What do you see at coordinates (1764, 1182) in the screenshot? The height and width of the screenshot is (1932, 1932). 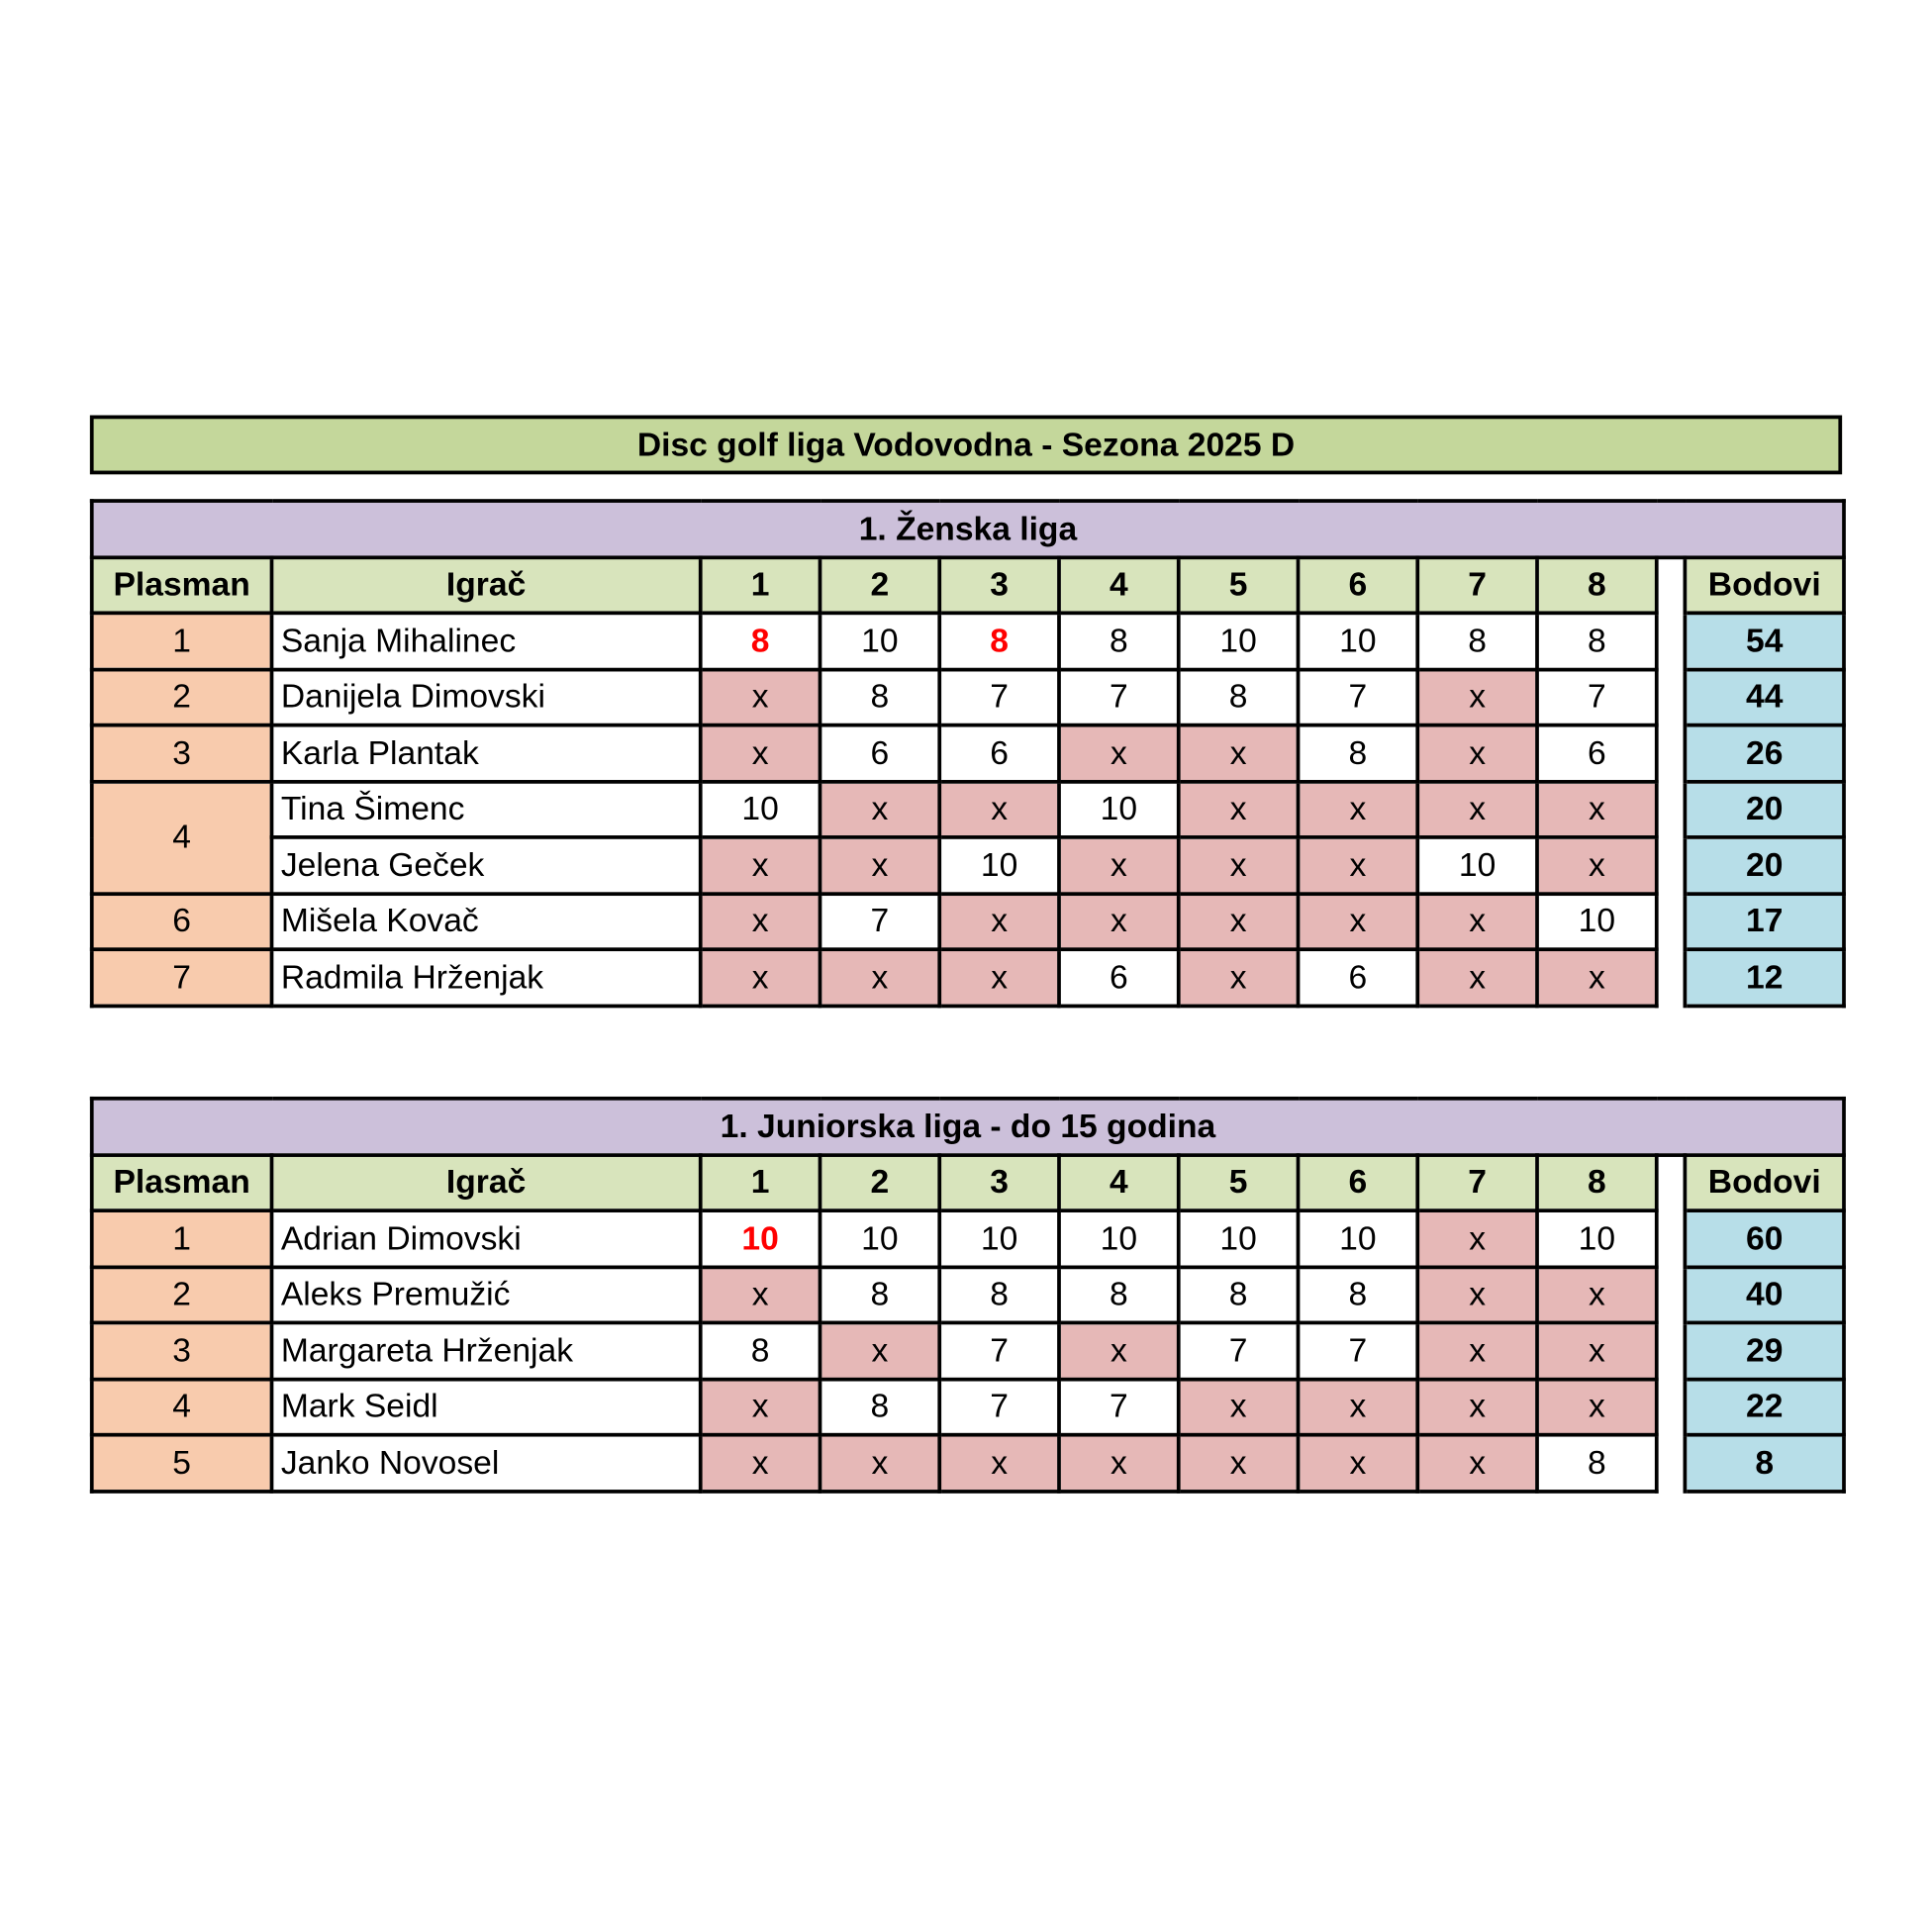 I see `header-cell: Bodovi` at bounding box center [1764, 1182].